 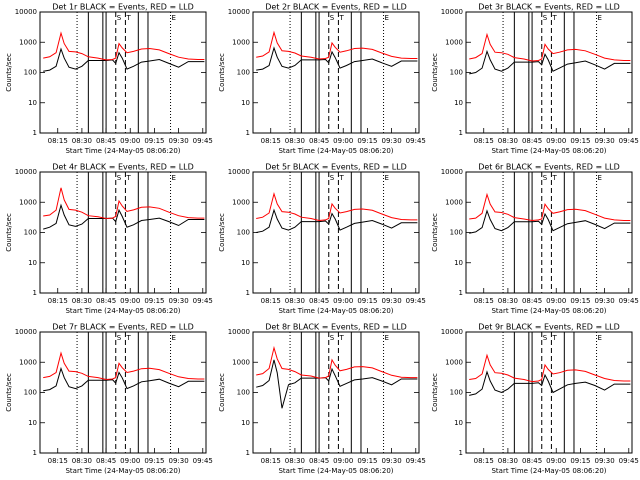 I want to click on chart-title: Det 1r BLACK = Events, RED = LLD, so click(x=123, y=7).